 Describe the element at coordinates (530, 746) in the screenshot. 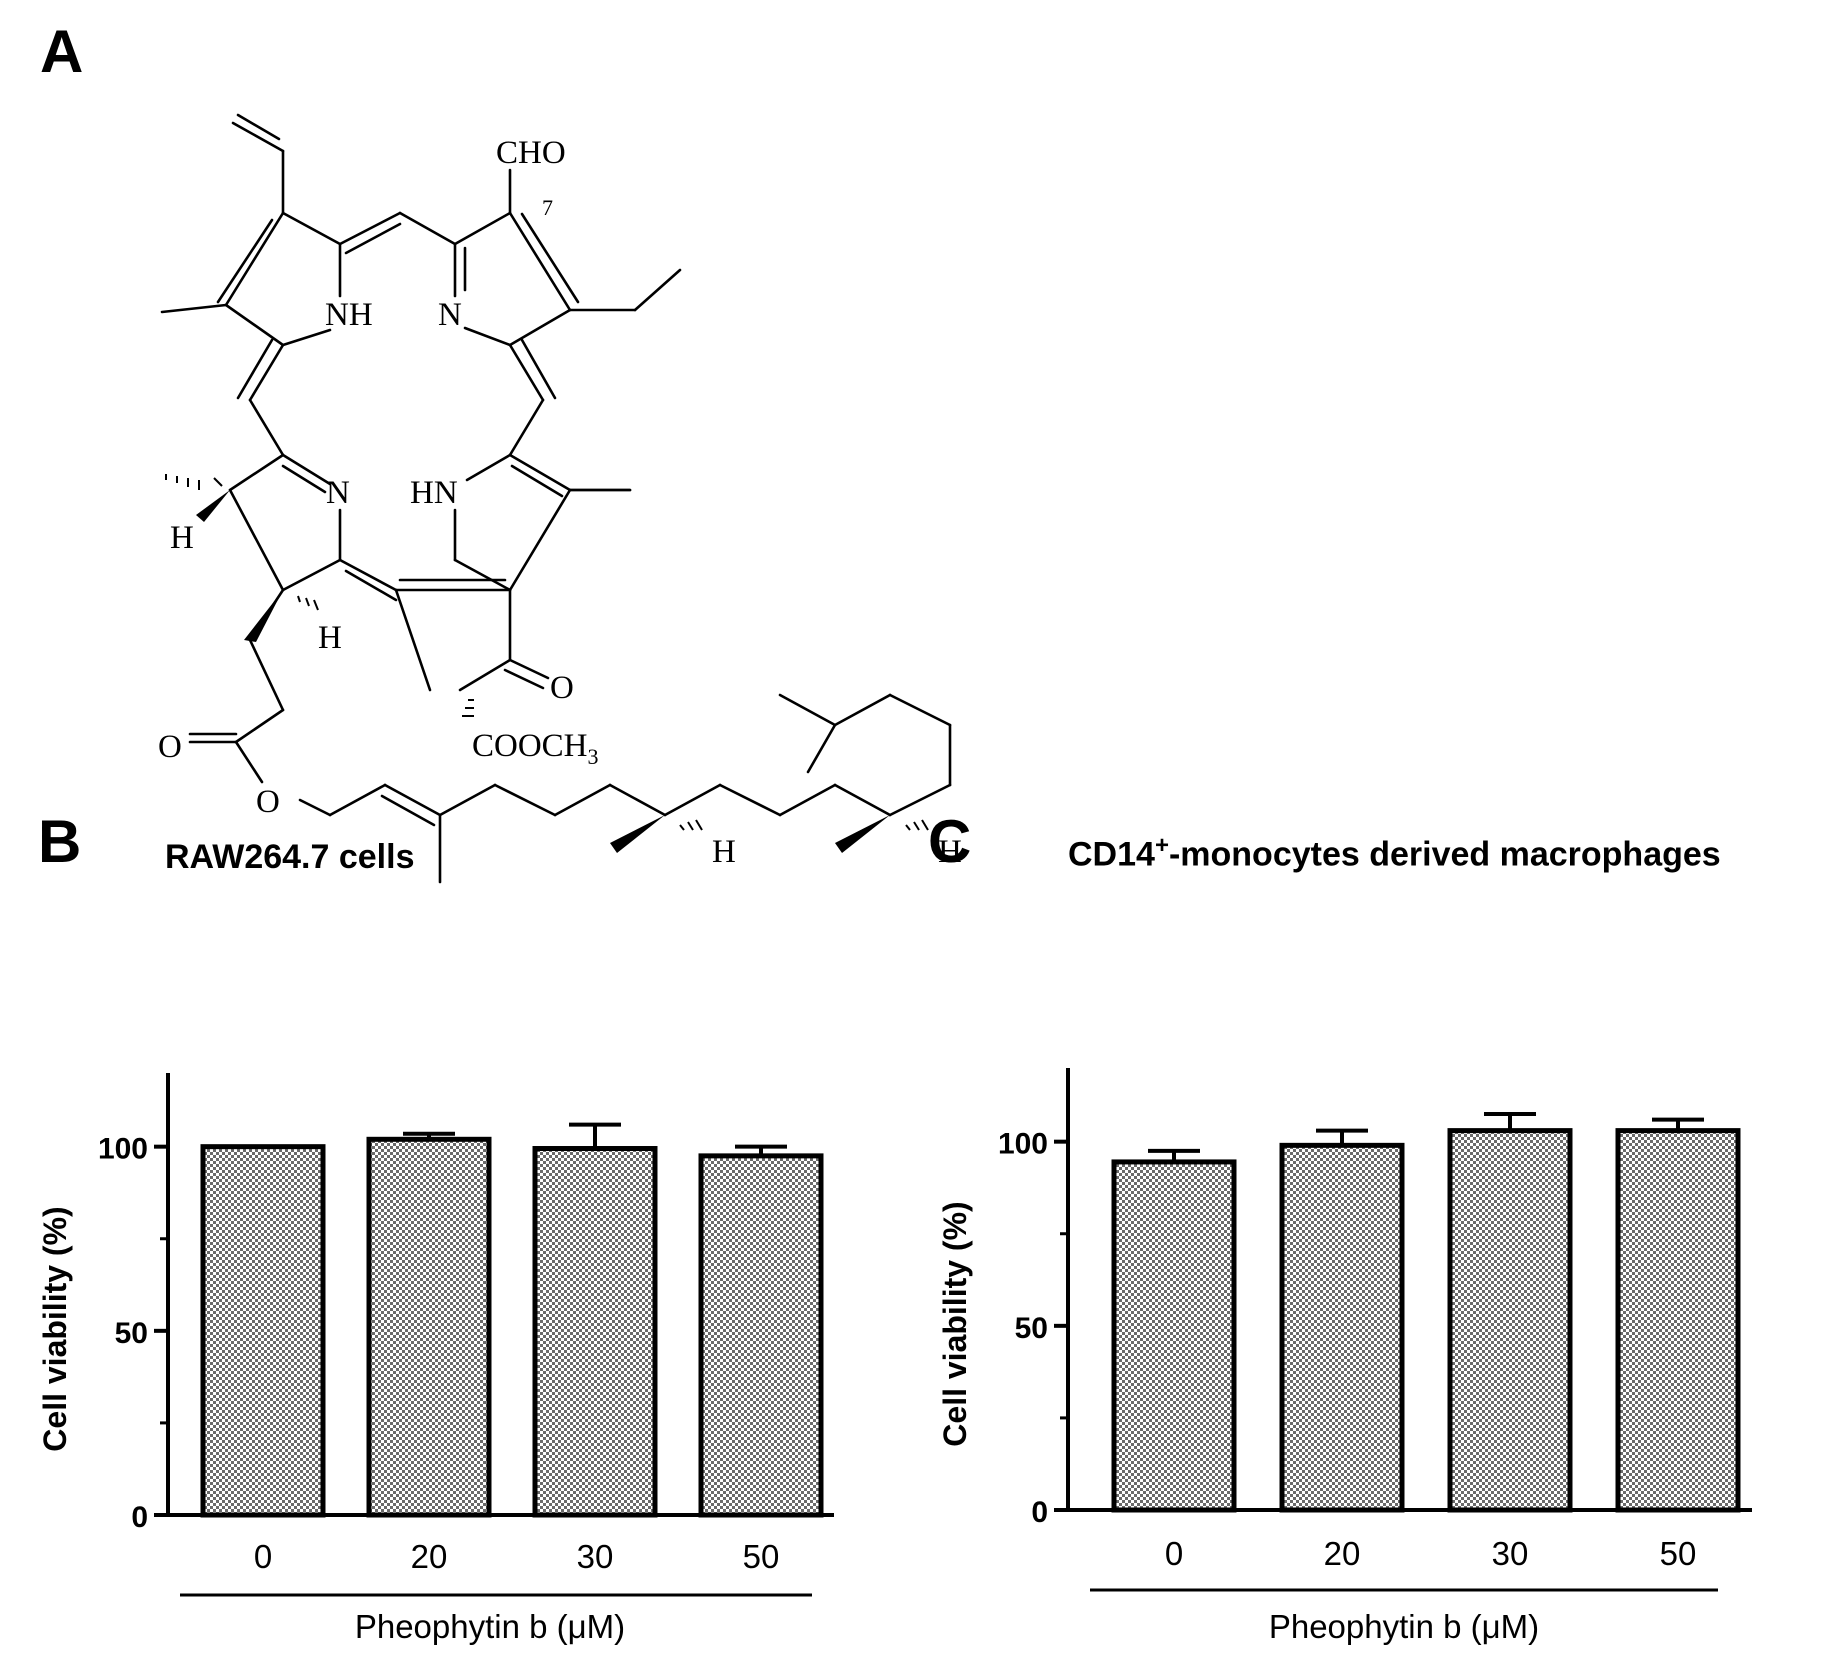

I see `label-cooch: COOCH` at that location.